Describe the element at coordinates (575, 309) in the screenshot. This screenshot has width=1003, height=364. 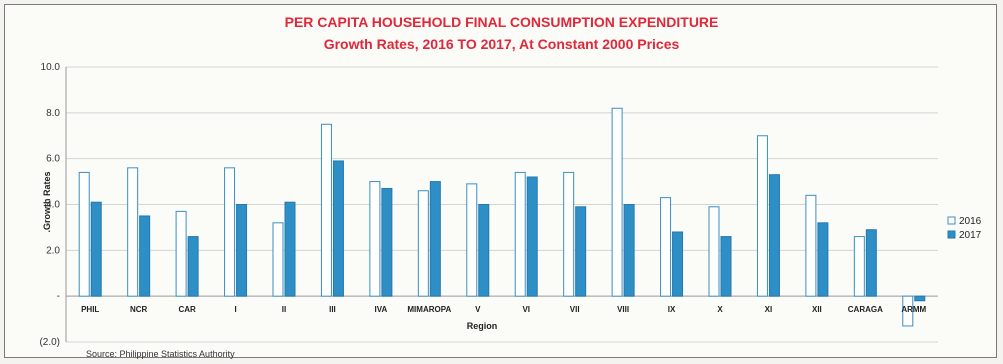
I see `category-label: VII` at that location.